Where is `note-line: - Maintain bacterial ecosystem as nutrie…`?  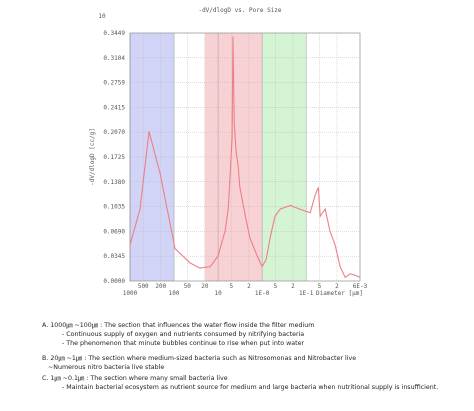
note-line: - Maintain bacterial ecosystem as nutrie… is located at coordinates (250, 387).